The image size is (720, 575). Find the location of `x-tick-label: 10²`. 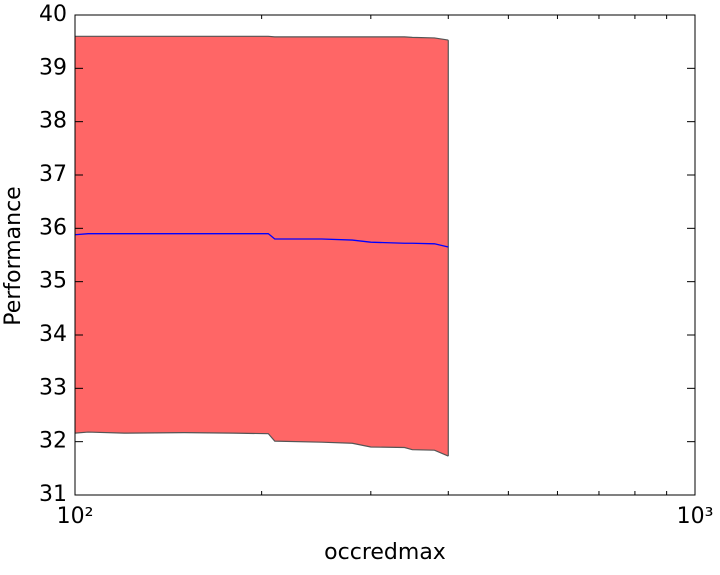

x-tick-label: 10² is located at coordinates (75, 516).